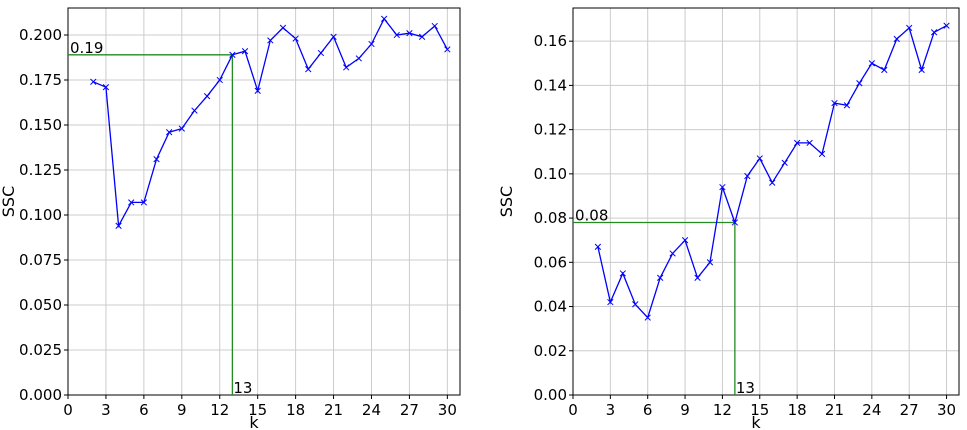 This screenshot has width=967, height=430. I want to click on y-tick-label: 0.16, so click(550, 41).